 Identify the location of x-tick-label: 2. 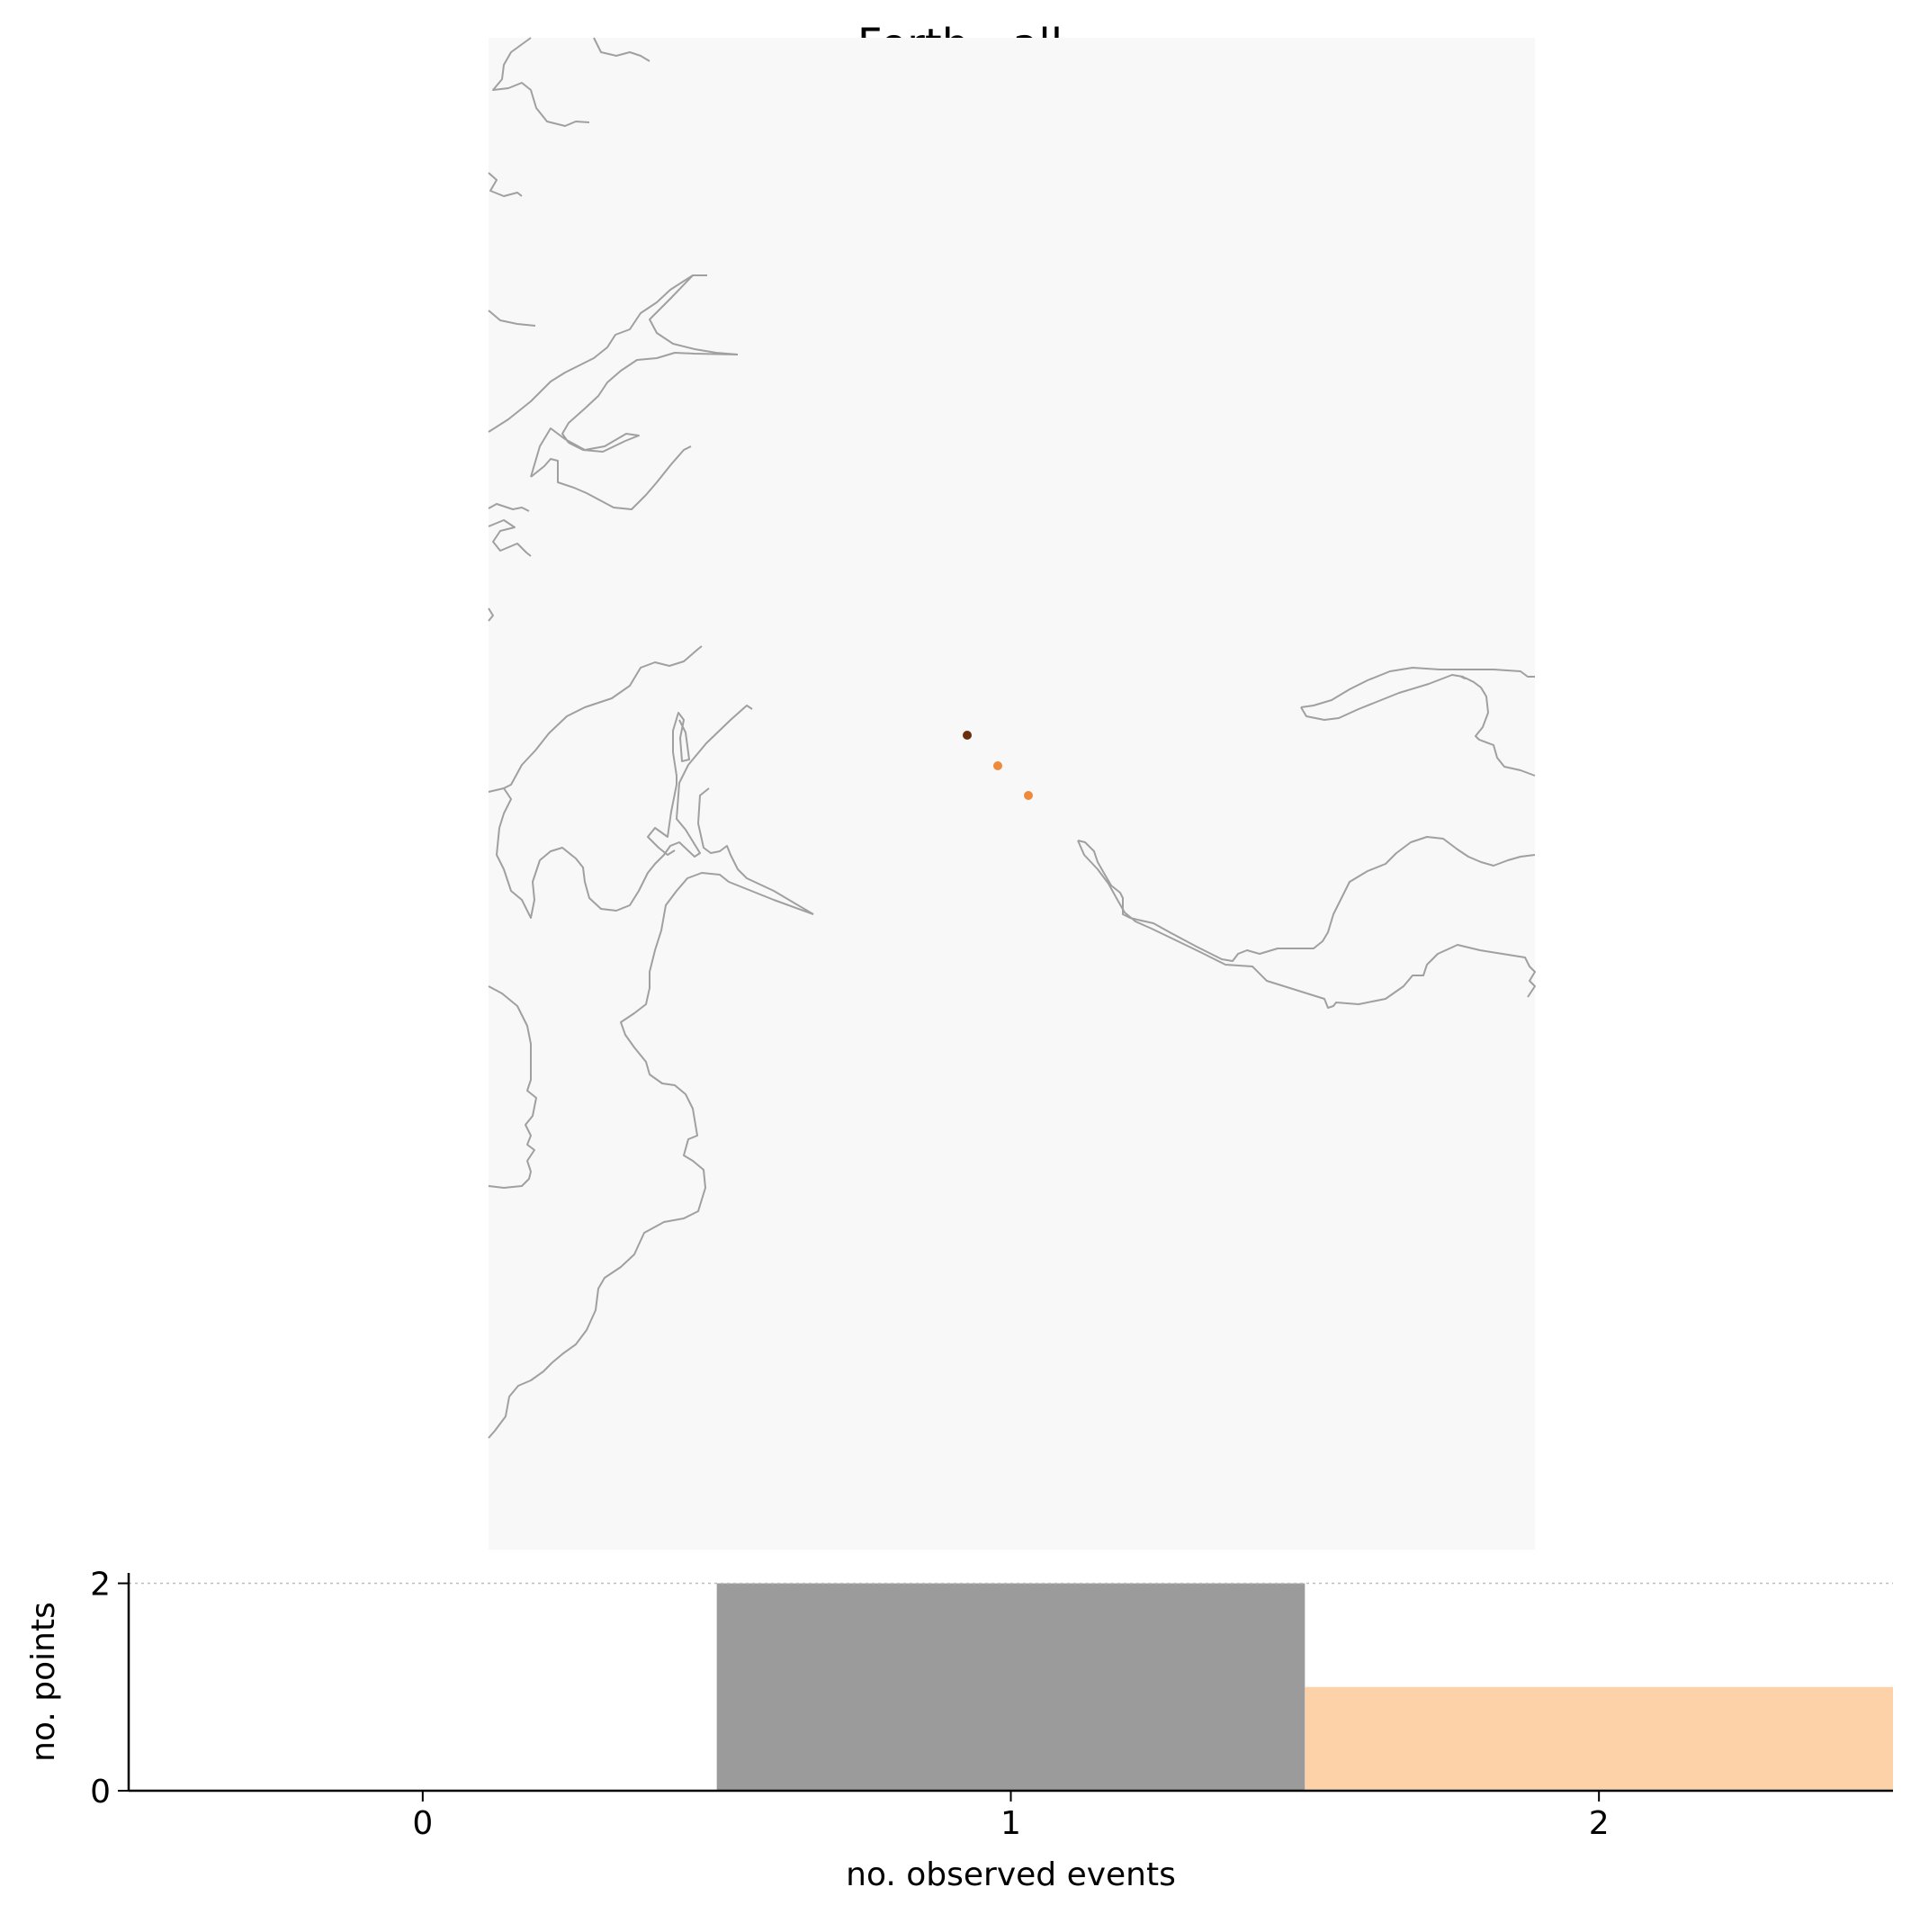
(1600, 1823).